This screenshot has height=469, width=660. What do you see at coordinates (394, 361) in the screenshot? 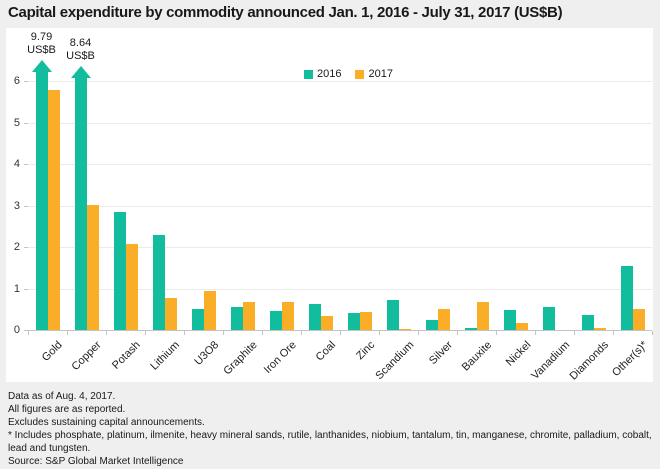
I see `x-label-scandium: Scandium` at bounding box center [394, 361].